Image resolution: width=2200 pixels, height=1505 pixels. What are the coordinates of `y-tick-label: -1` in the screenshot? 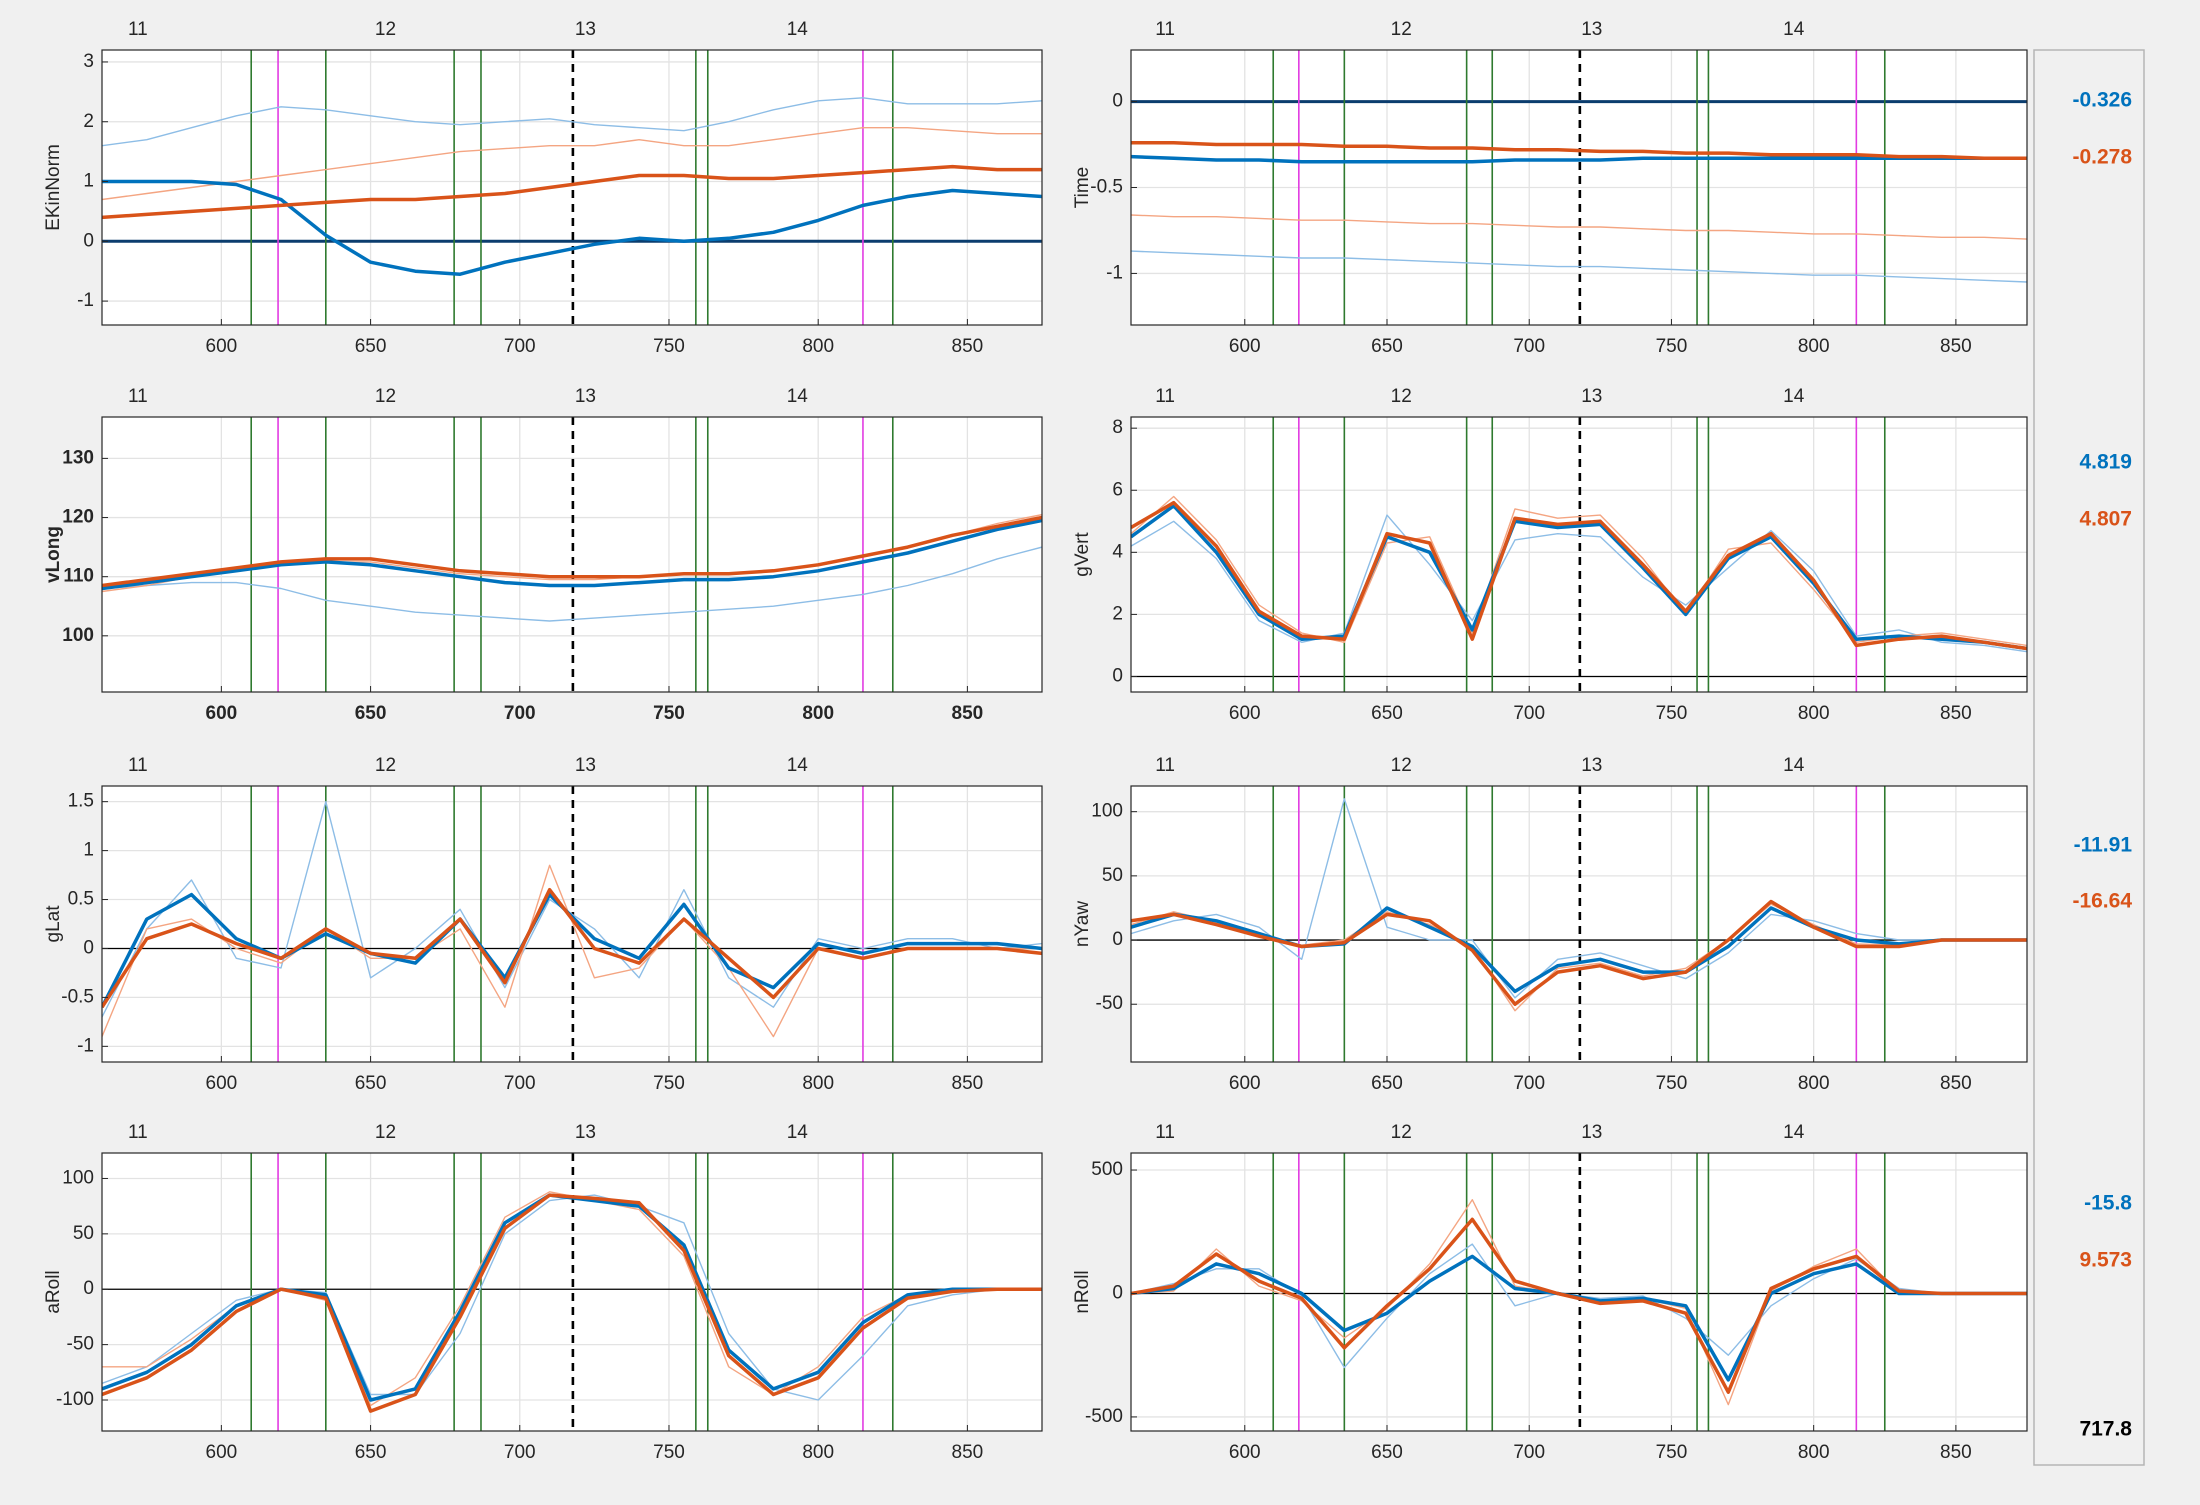 It's located at (85, 300).